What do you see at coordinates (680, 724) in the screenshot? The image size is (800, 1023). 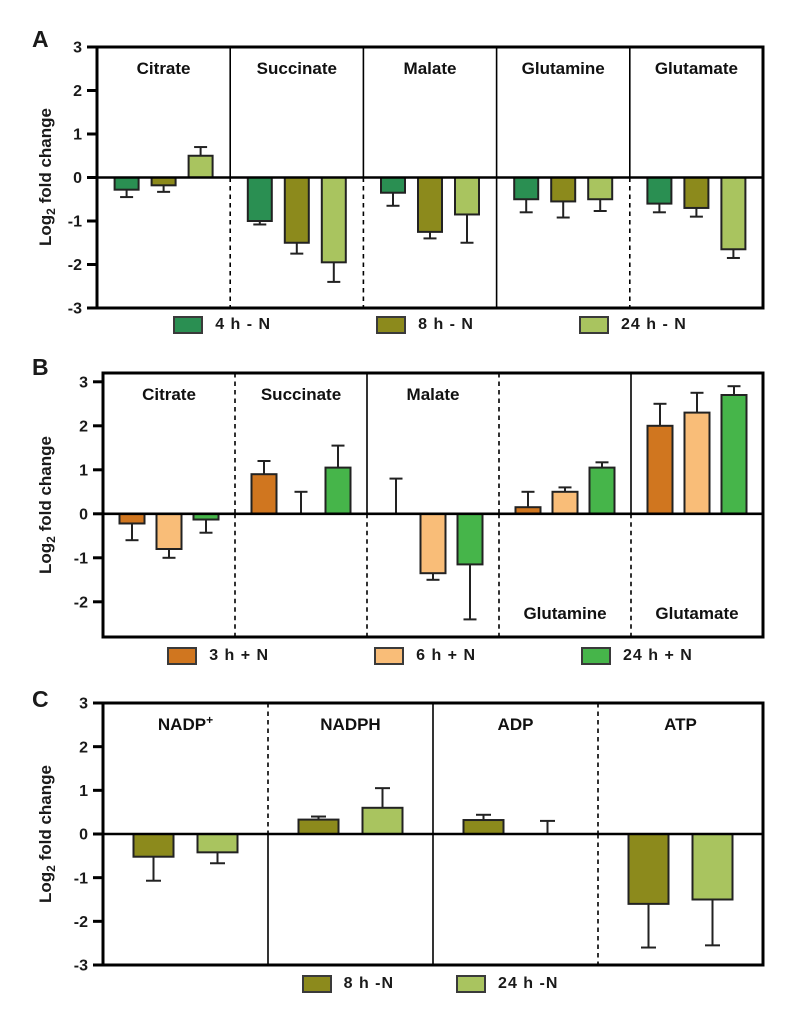 I see `category-label: ATP` at bounding box center [680, 724].